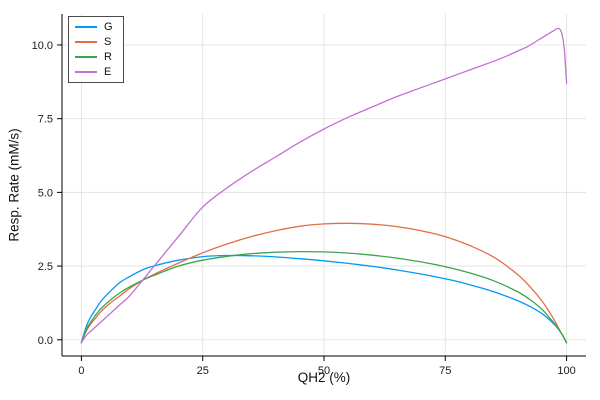 The image size is (600, 400). Describe the element at coordinates (45, 341) in the screenshot. I see `y-tick-label: 0.0` at that location.